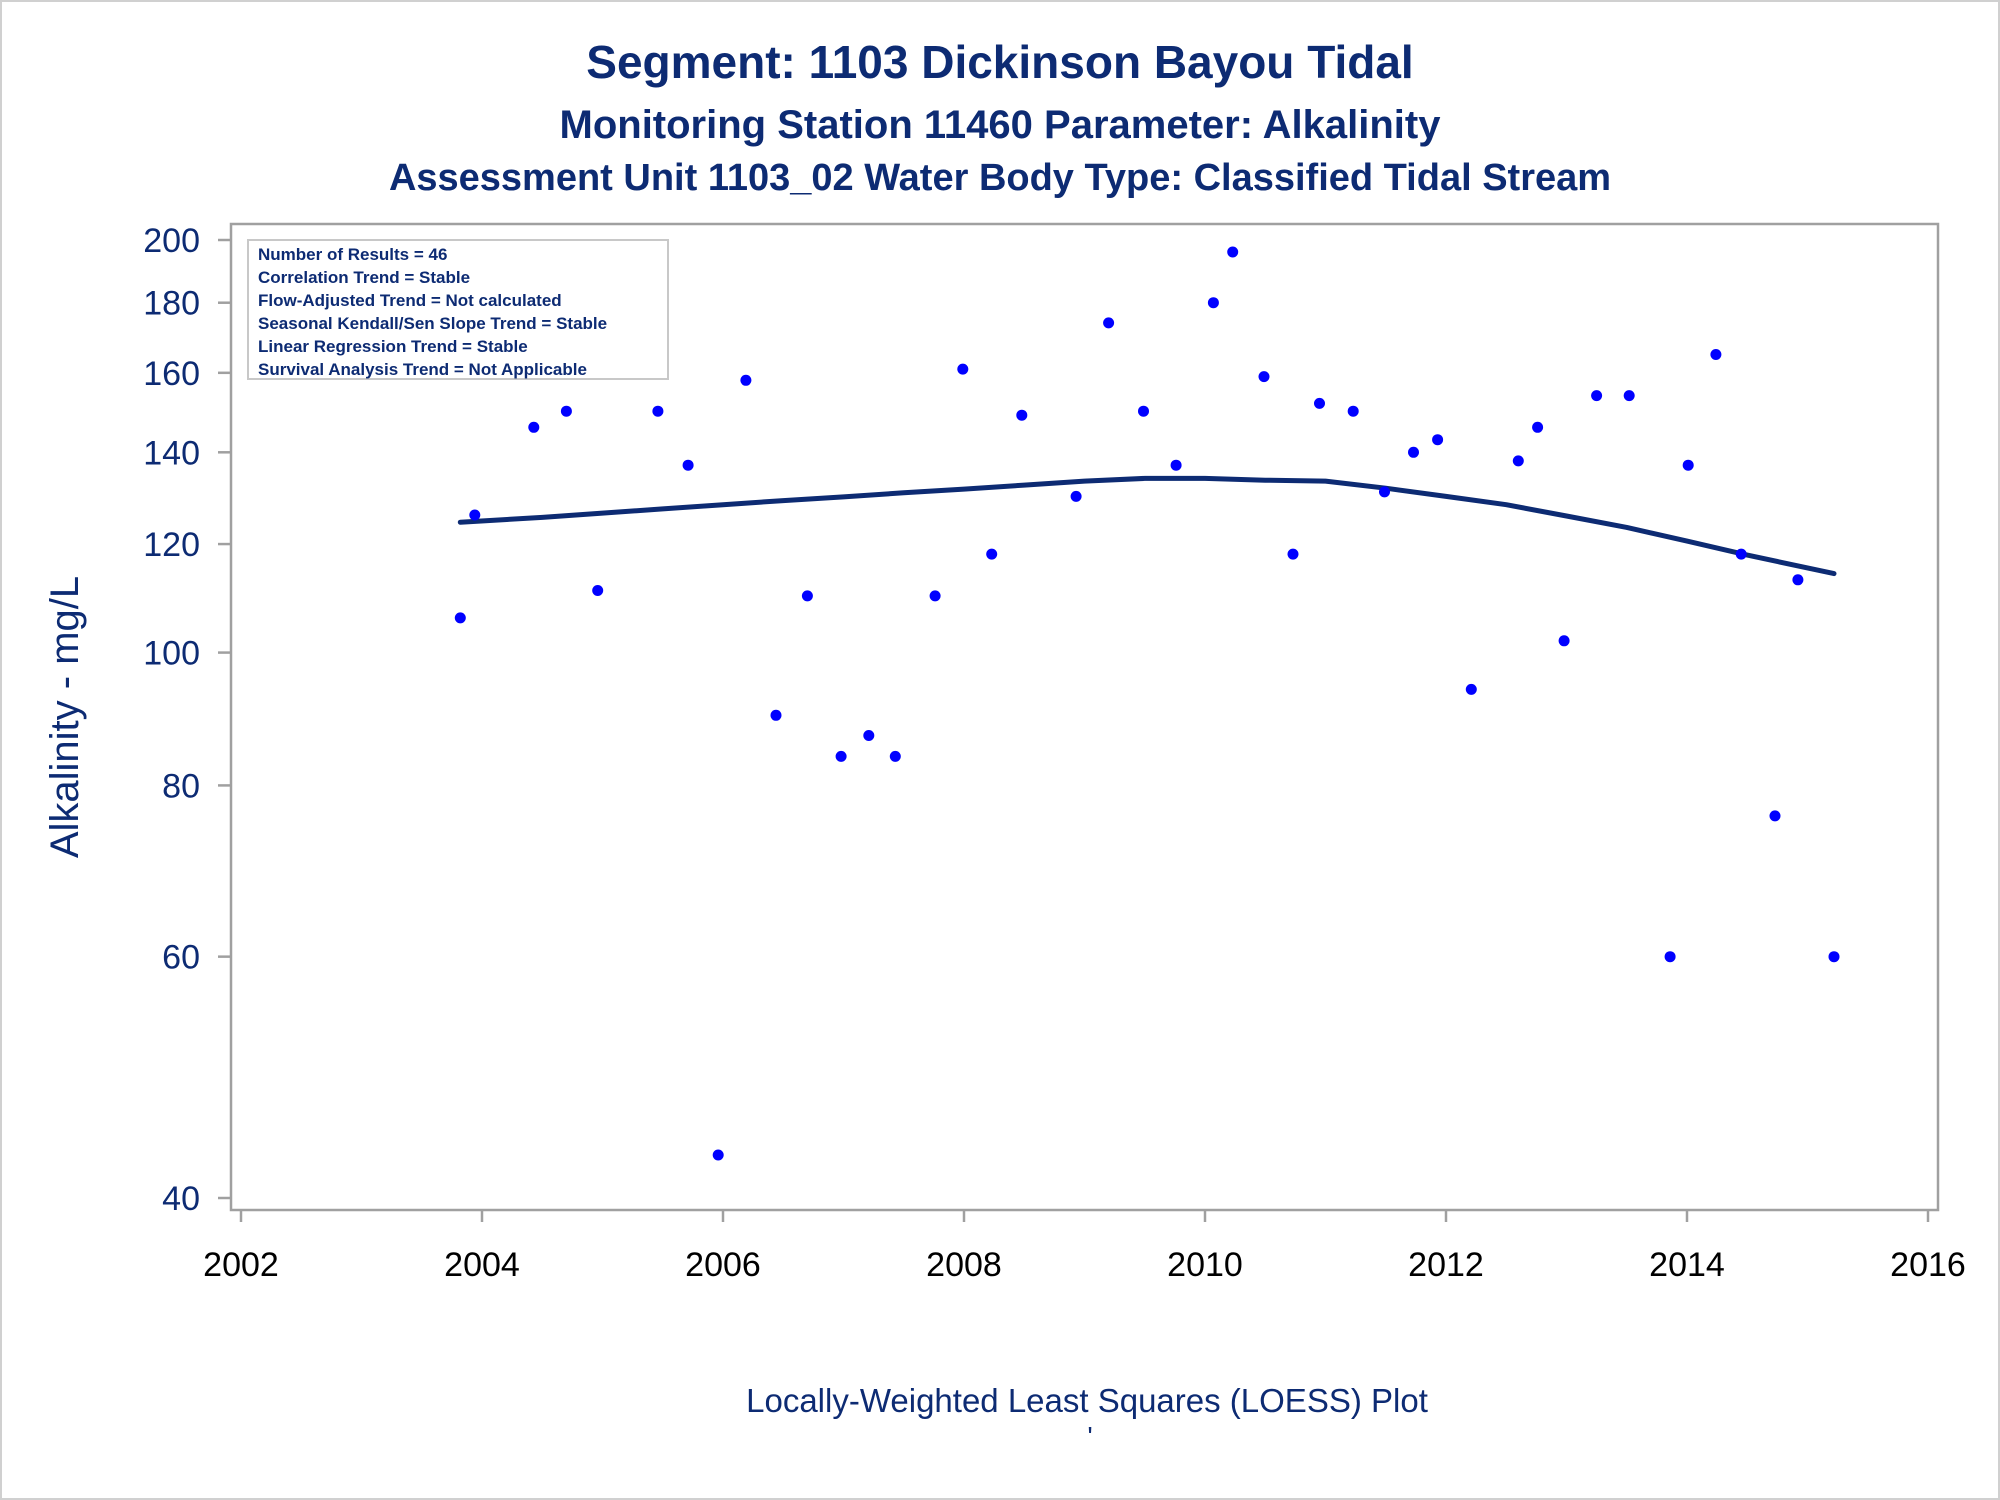 Image resolution: width=2000 pixels, height=1500 pixels. I want to click on y-tick-label: 100, so click(171, 654).